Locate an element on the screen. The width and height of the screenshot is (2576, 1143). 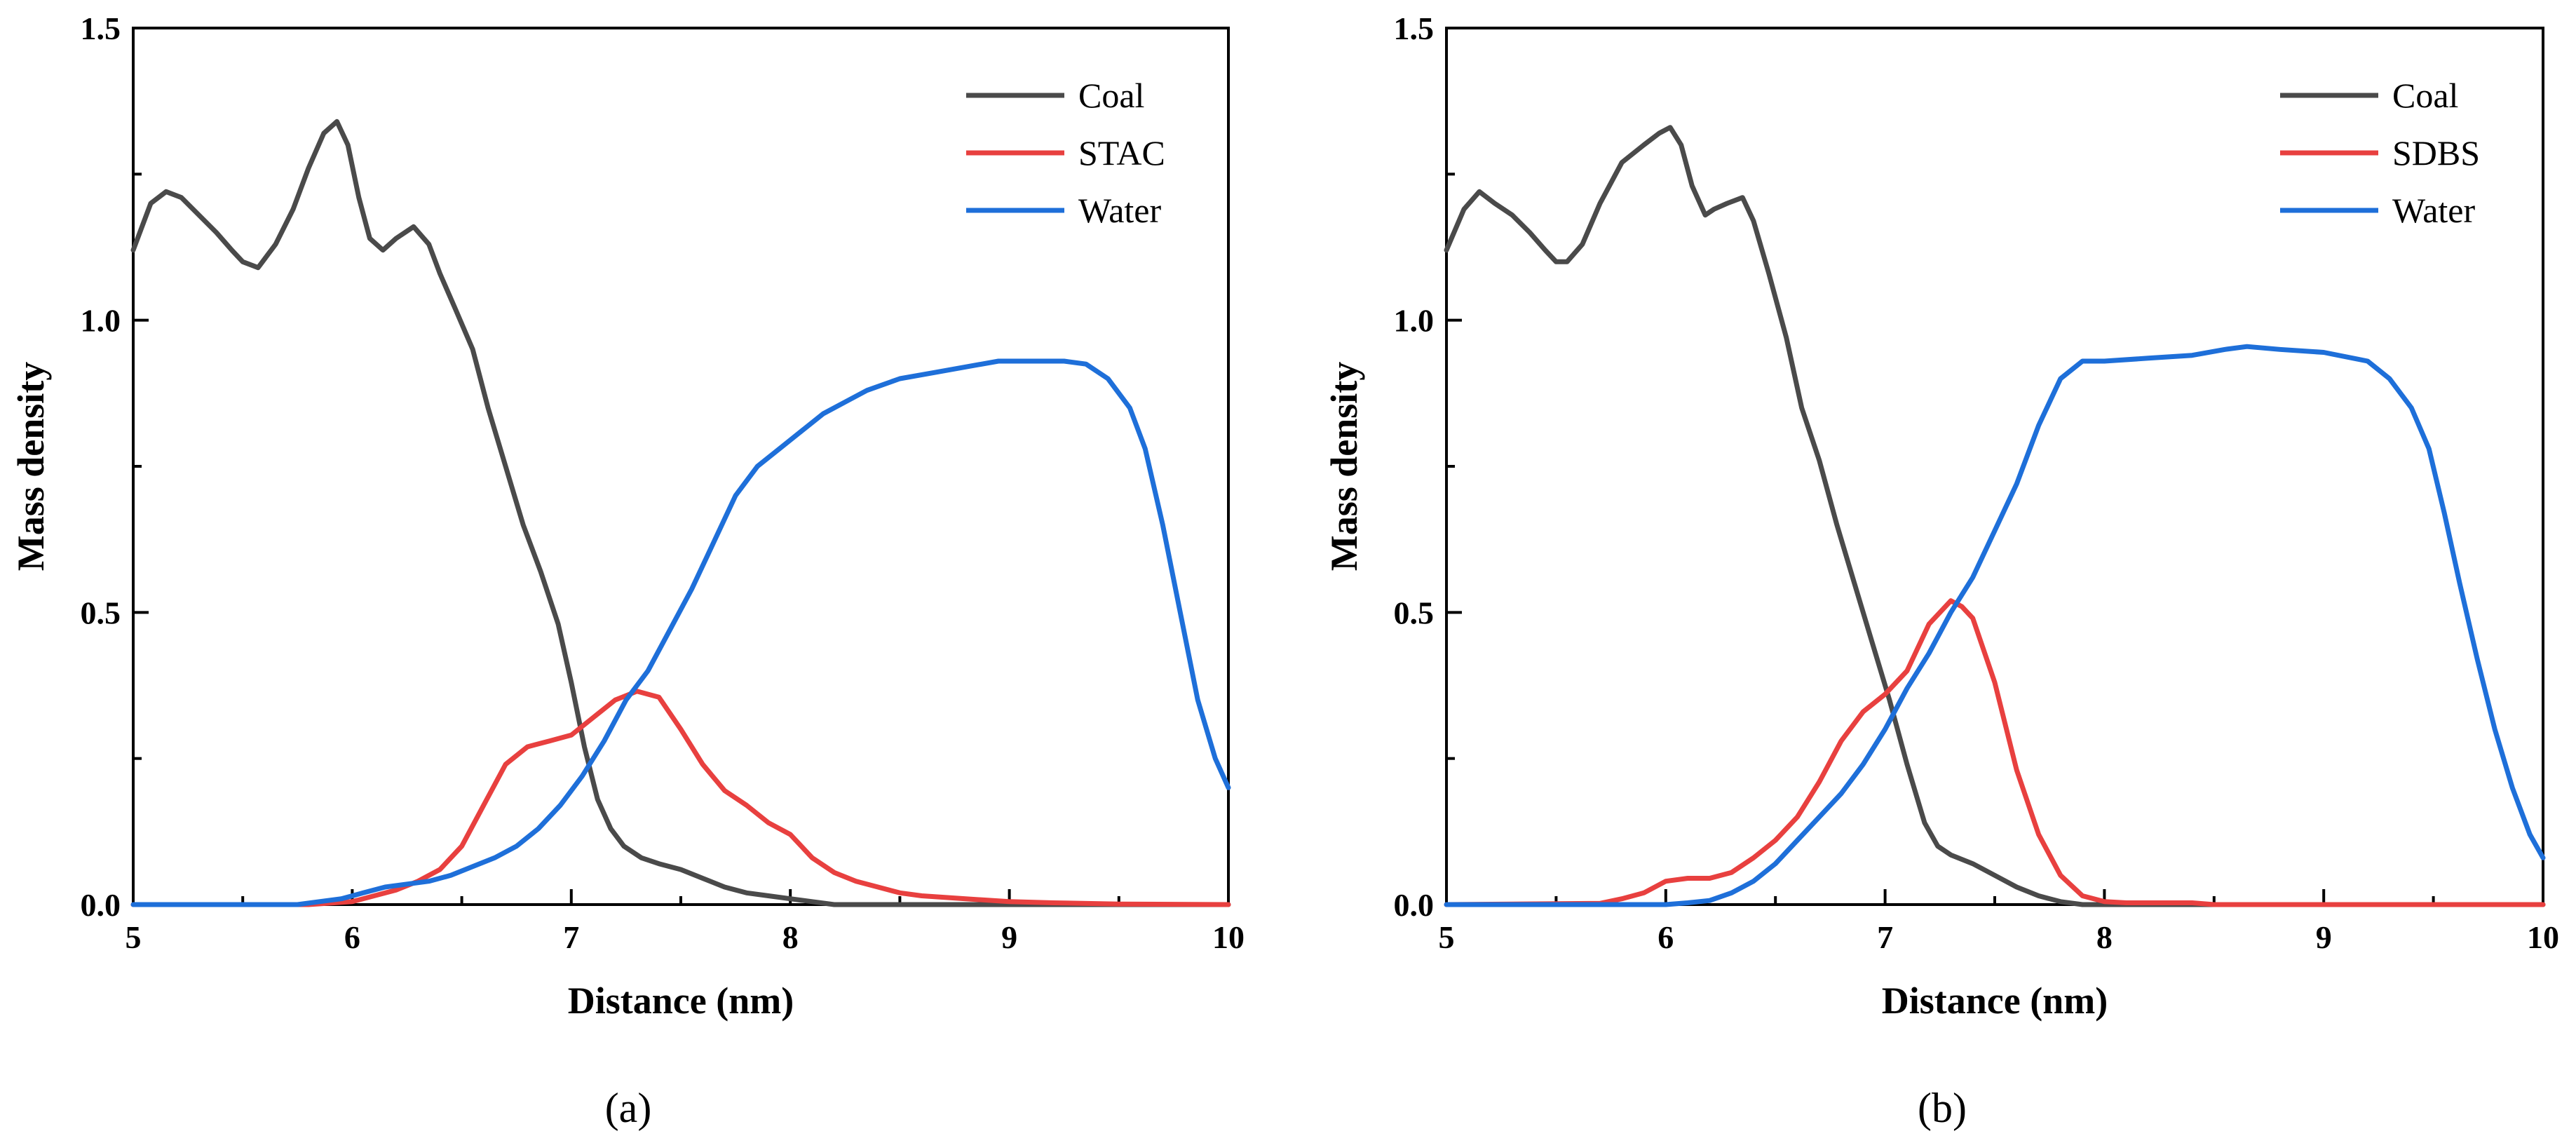
x-axis-title-a: Distance (nm) is located at coordinates (681, 1001).